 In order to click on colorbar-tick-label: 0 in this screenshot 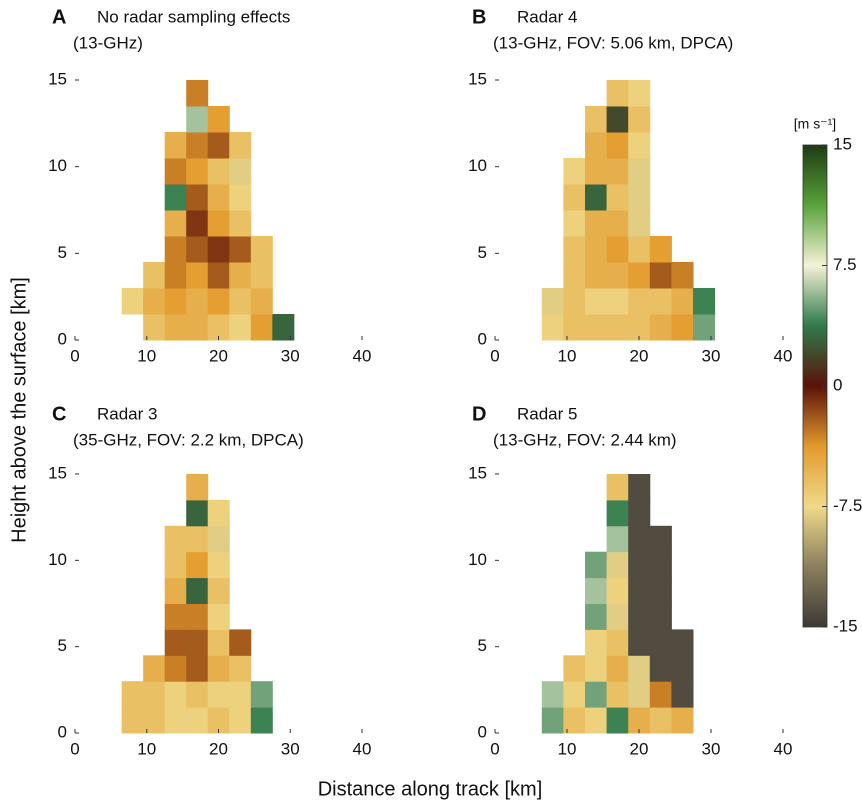, I will do `click(837, 384)`.